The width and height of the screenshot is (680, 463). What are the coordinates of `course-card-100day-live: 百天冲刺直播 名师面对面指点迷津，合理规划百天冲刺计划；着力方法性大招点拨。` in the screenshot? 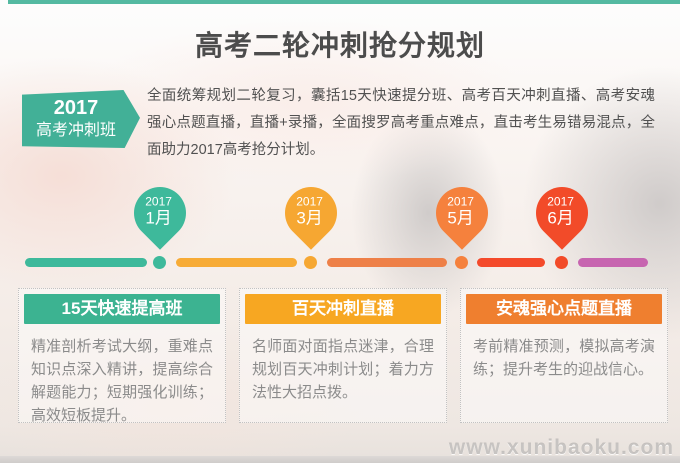 It's located at (343, 355).